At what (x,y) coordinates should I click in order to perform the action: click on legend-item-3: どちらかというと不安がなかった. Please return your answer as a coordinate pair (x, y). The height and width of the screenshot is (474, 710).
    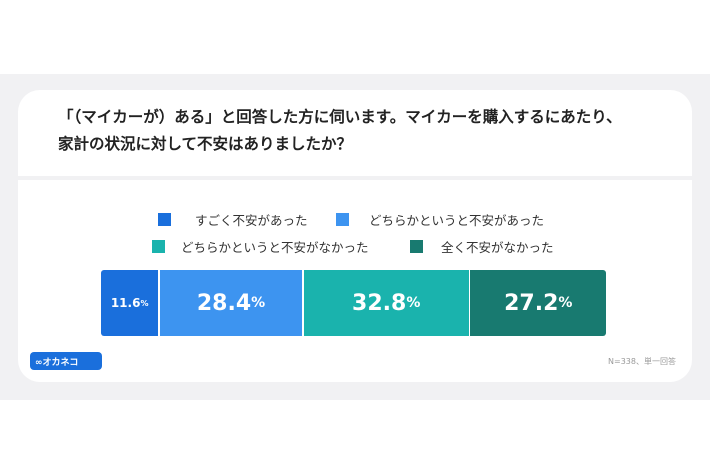
    Looking at the image, I should click on (260, 246).